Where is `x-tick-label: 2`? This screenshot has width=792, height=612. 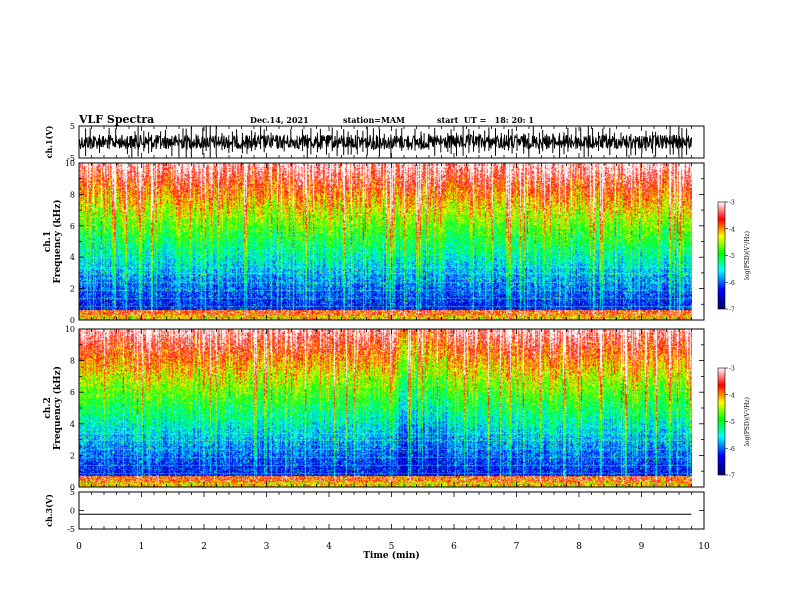 x-tick-label: 2 is located at coordinates (204, 547).